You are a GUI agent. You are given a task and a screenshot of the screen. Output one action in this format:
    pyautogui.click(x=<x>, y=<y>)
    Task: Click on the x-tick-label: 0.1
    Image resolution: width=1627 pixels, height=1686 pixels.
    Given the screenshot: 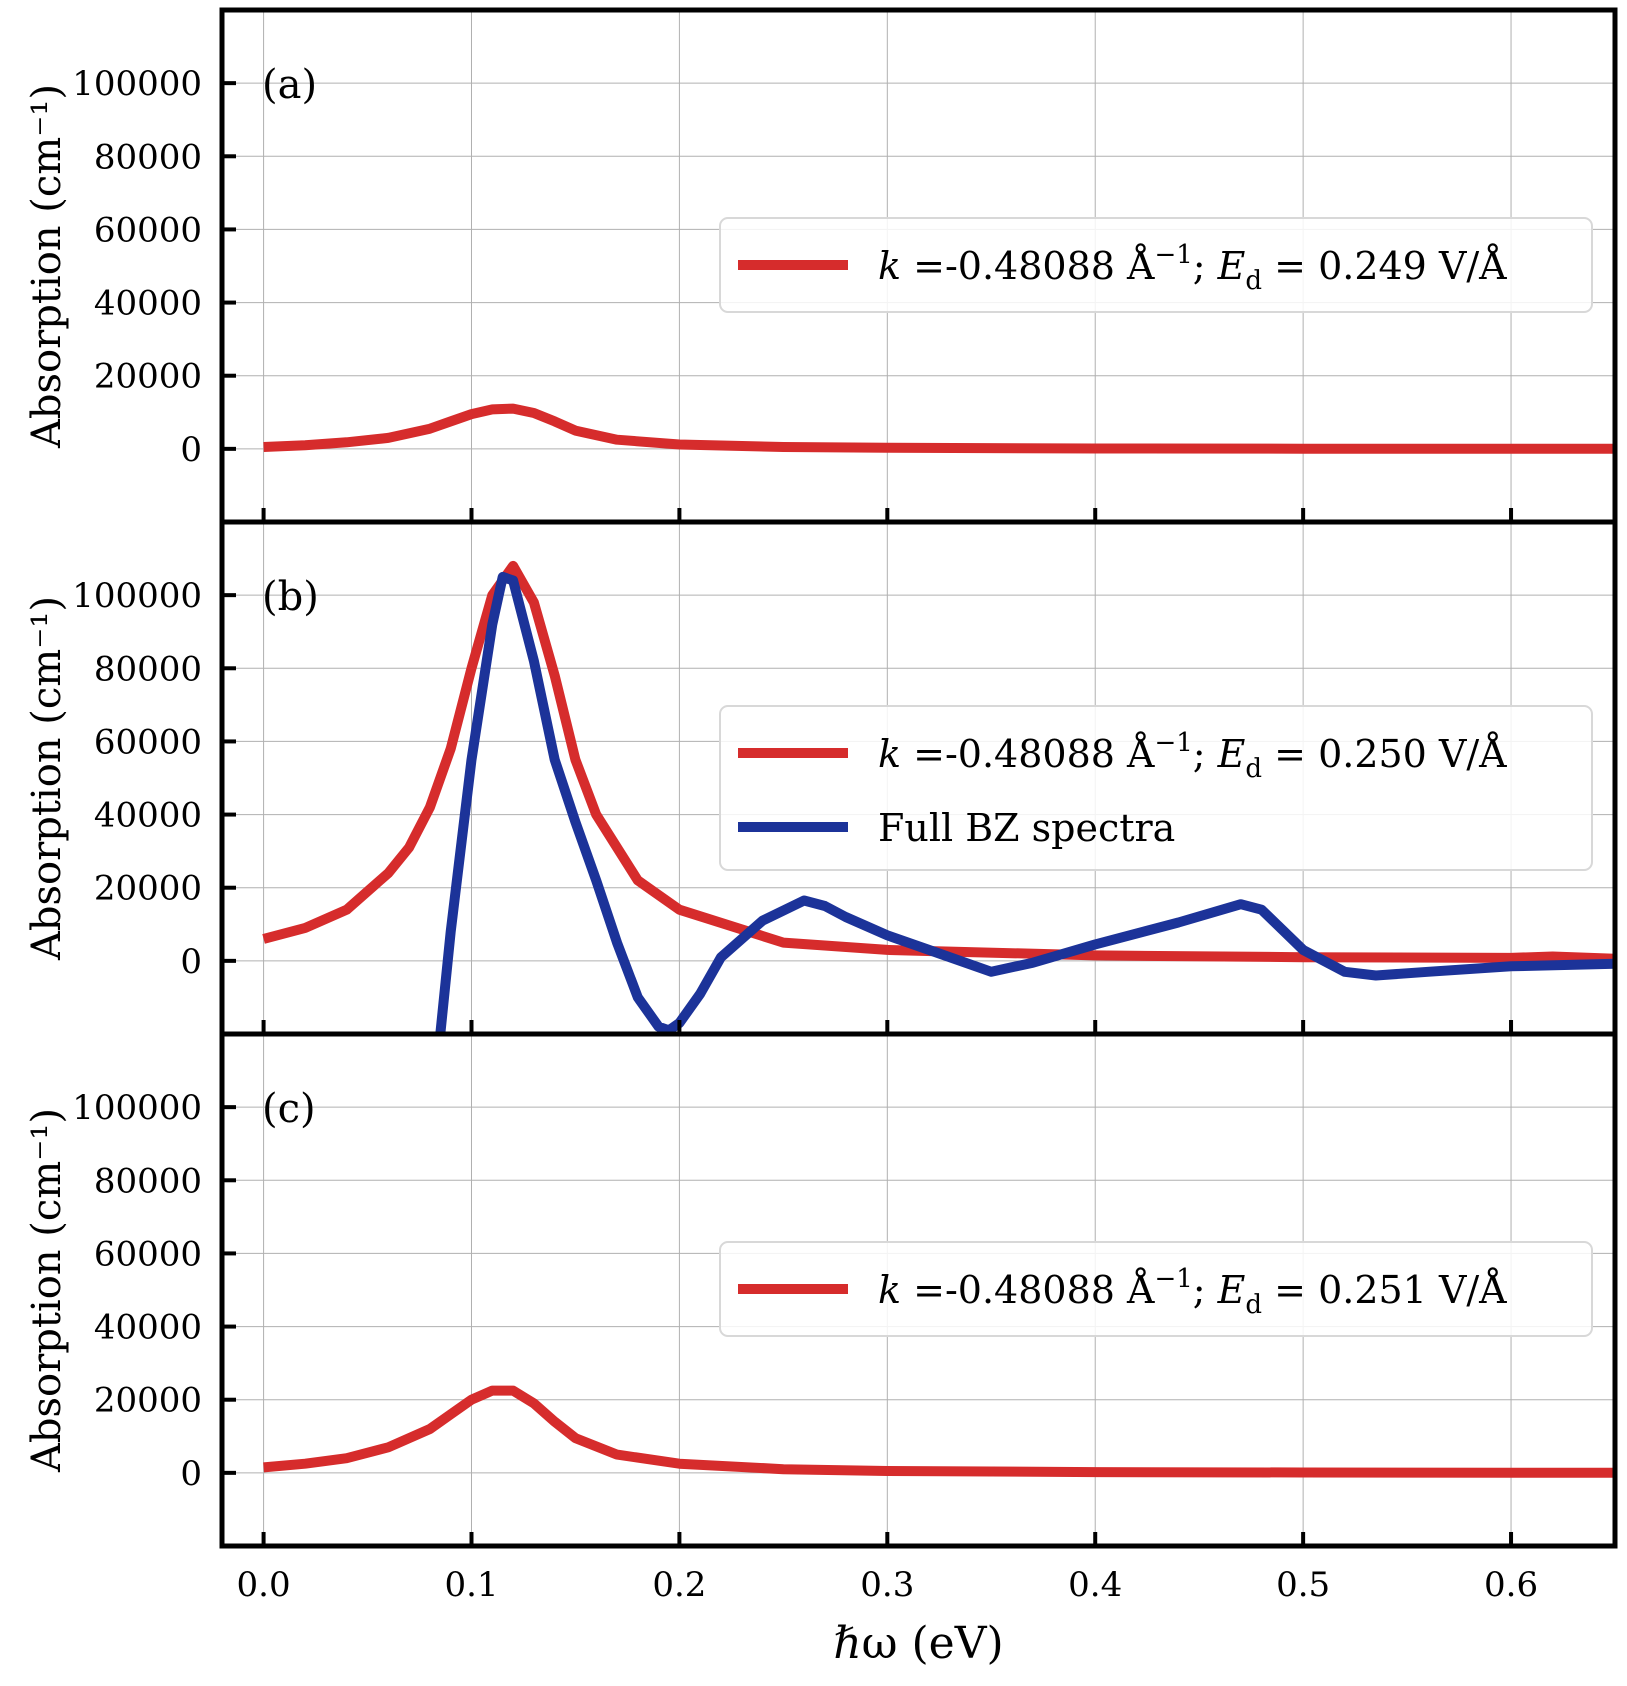 What is the action you would take?
    pyautogui.click(x=471, y=1585)
    